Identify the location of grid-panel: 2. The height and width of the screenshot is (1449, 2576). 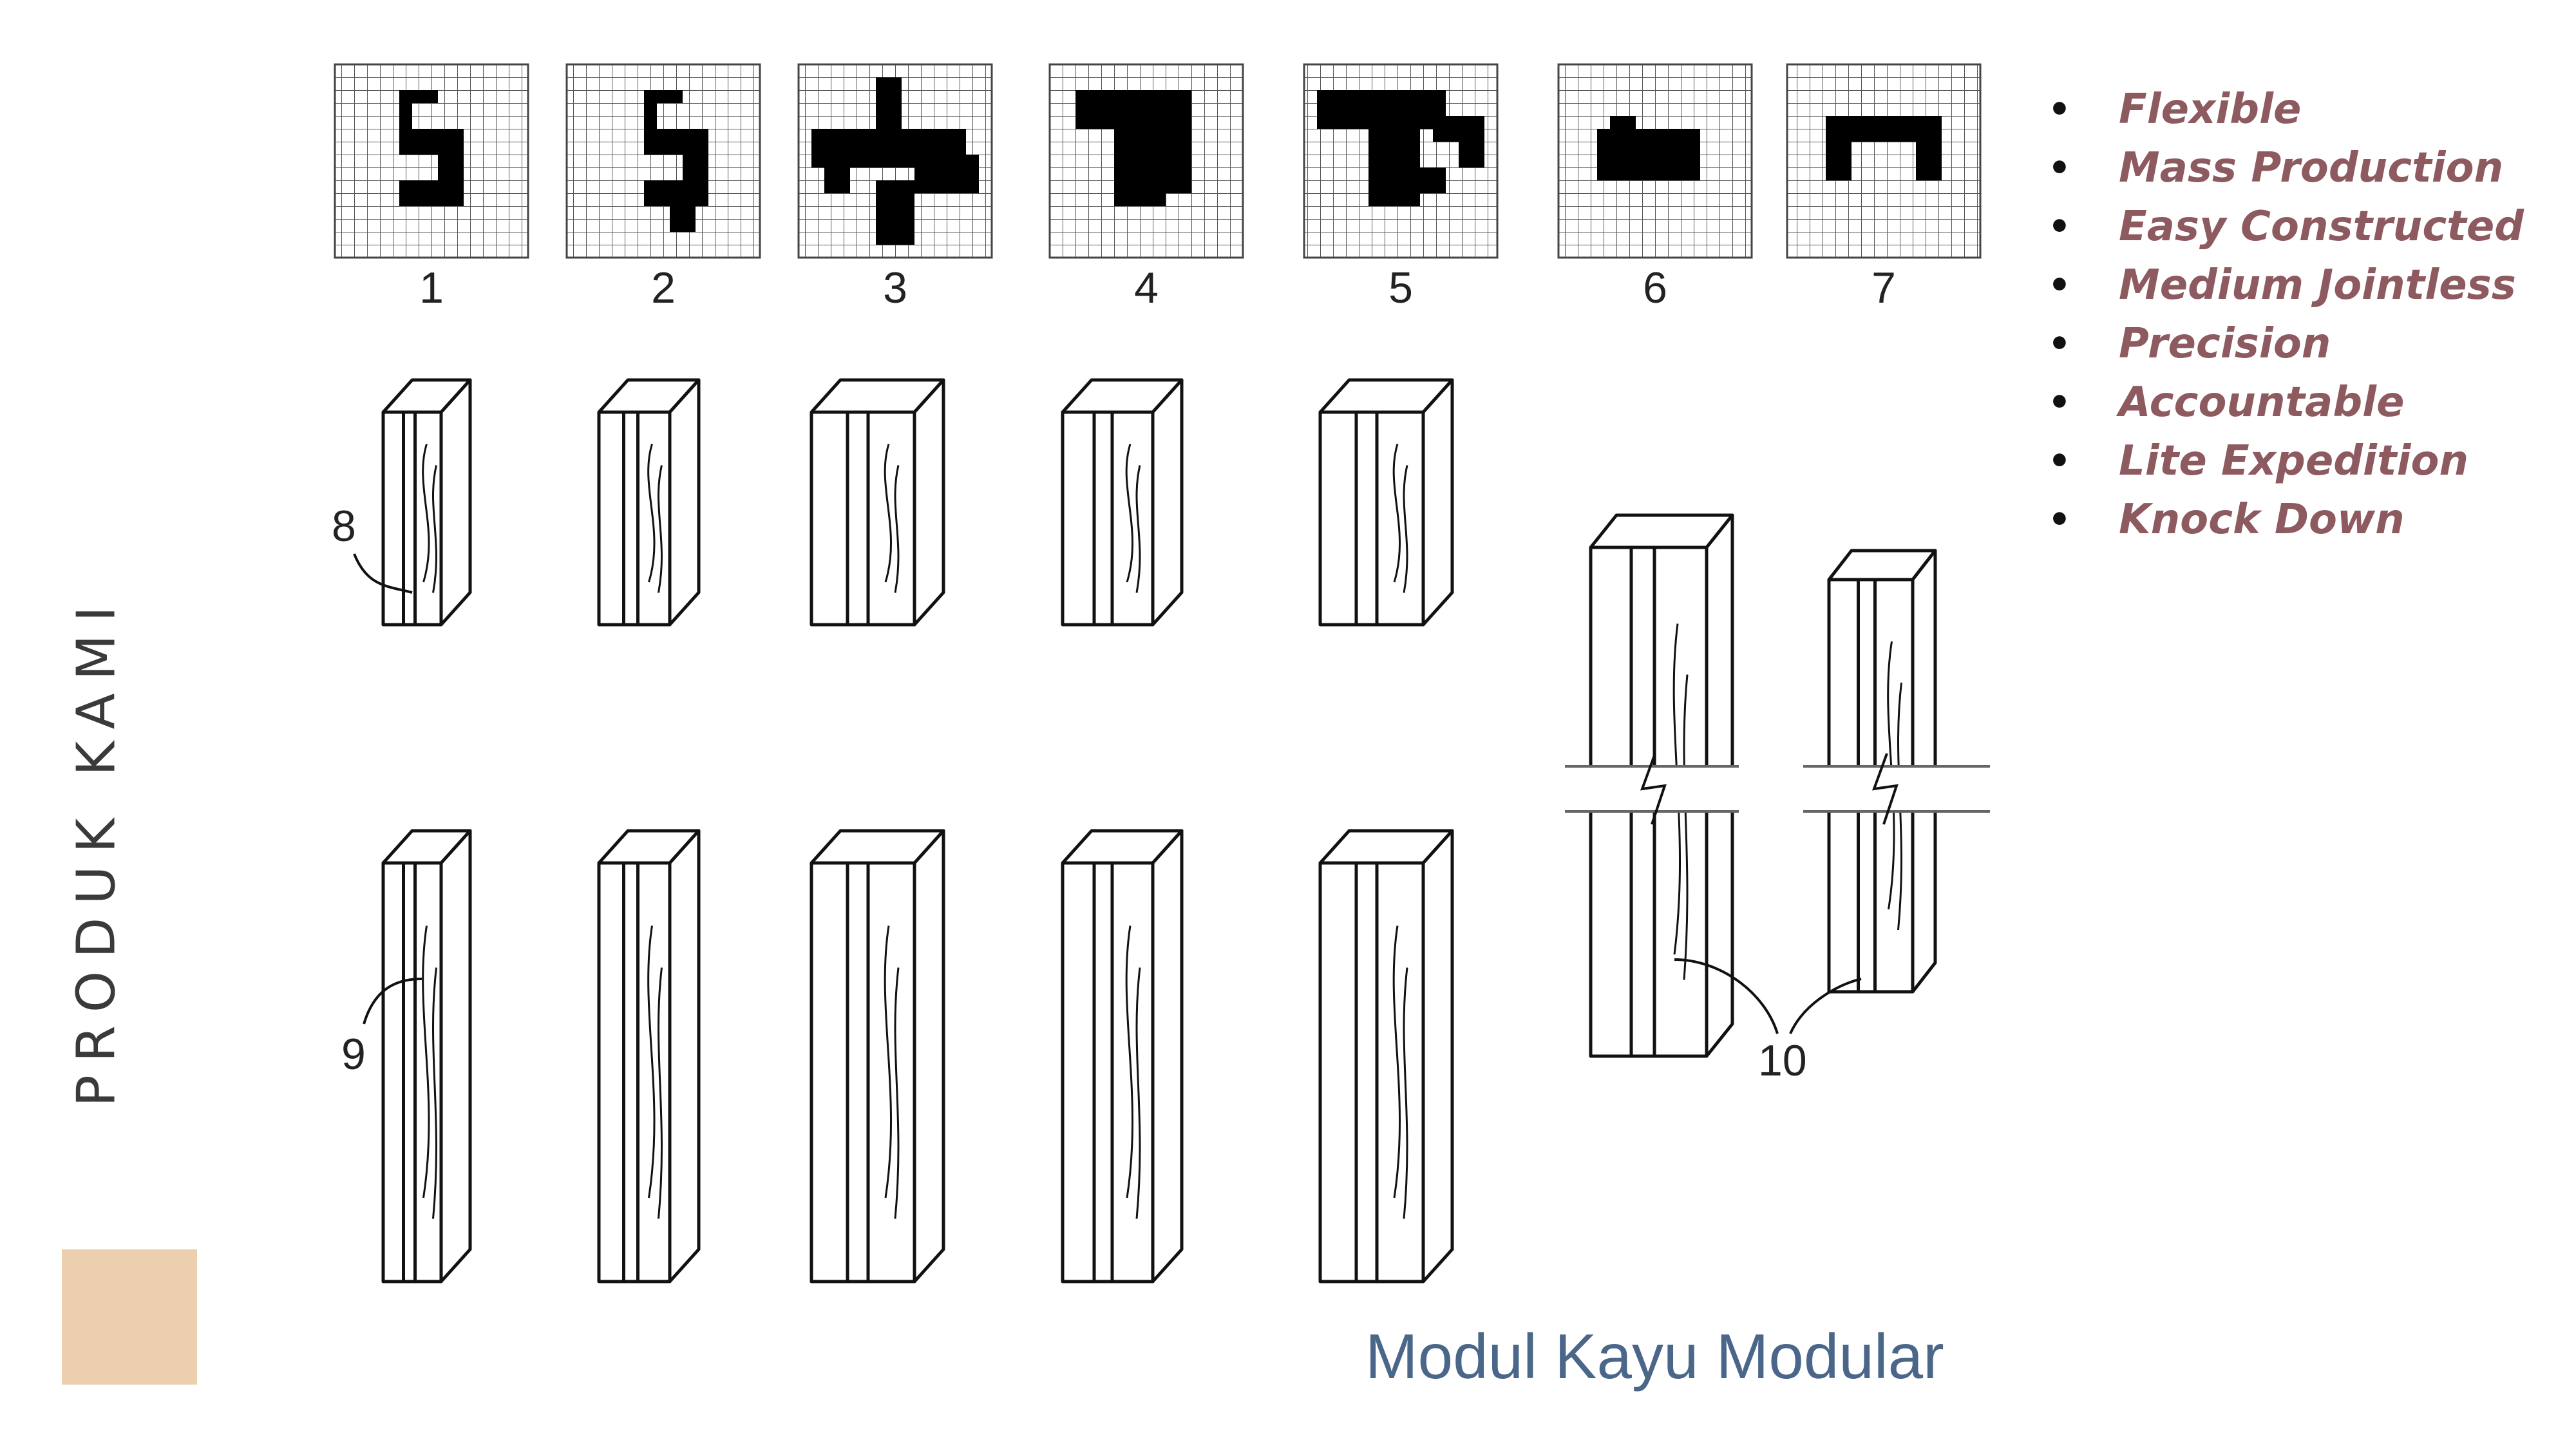
(663, 187).